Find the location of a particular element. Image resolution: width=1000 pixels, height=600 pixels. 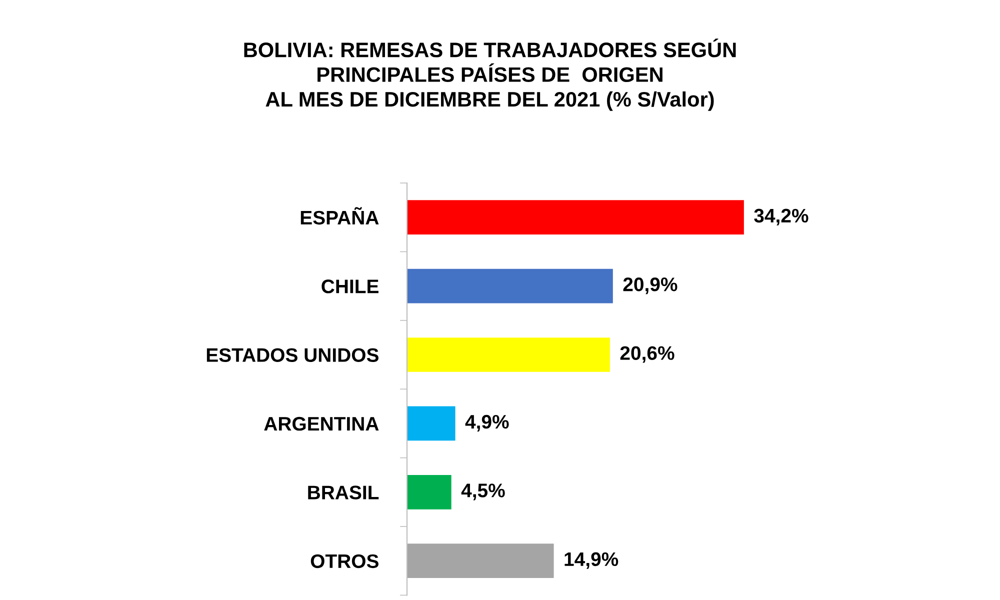

data-label: 20,9% is located at coordinates (650, 286).